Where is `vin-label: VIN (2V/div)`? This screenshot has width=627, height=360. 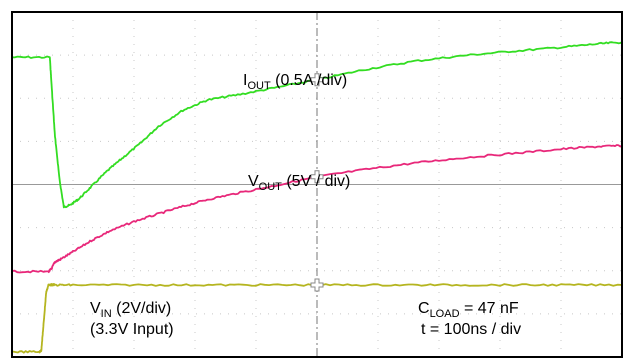 vin-label: VIN (2V/div) is located at coordinates (130, 310).